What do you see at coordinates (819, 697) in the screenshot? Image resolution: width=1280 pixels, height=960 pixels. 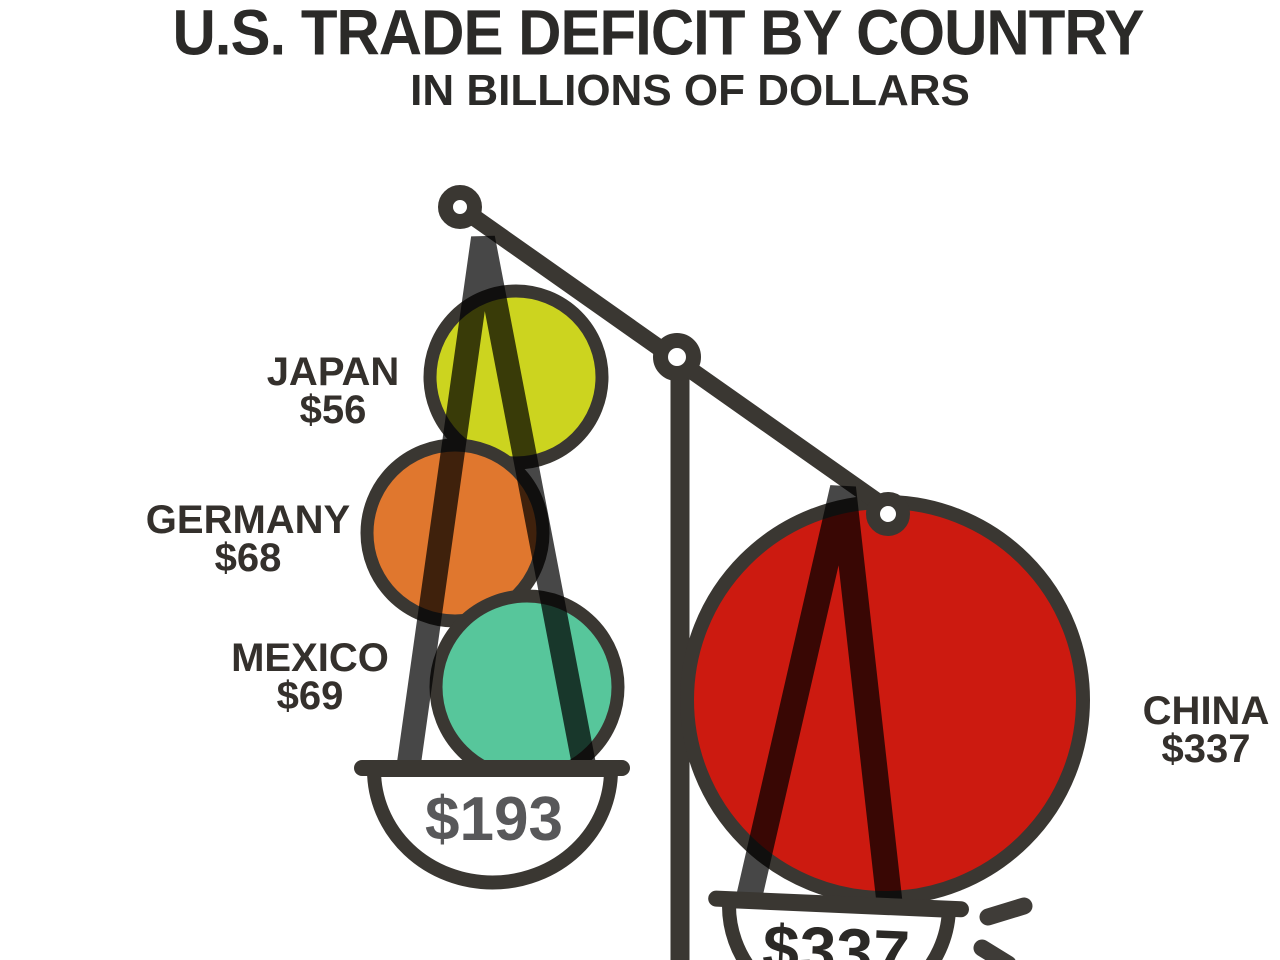 I see `right-pan-strings` at bounding box center [819, 697].